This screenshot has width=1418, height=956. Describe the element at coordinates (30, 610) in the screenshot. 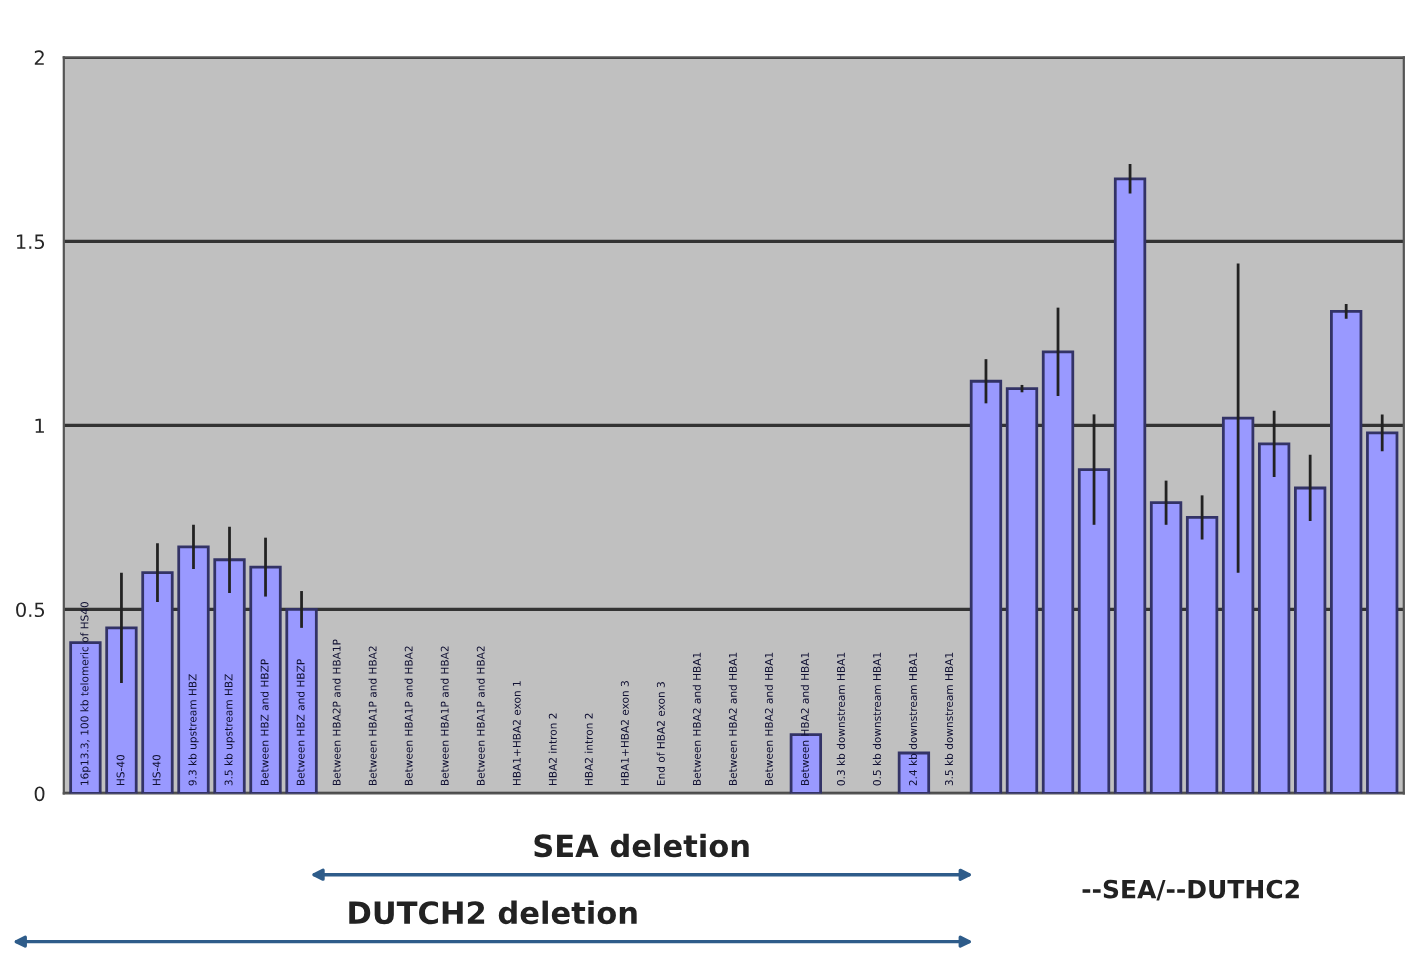

I see `y-tick-label: 0.5` at that location.